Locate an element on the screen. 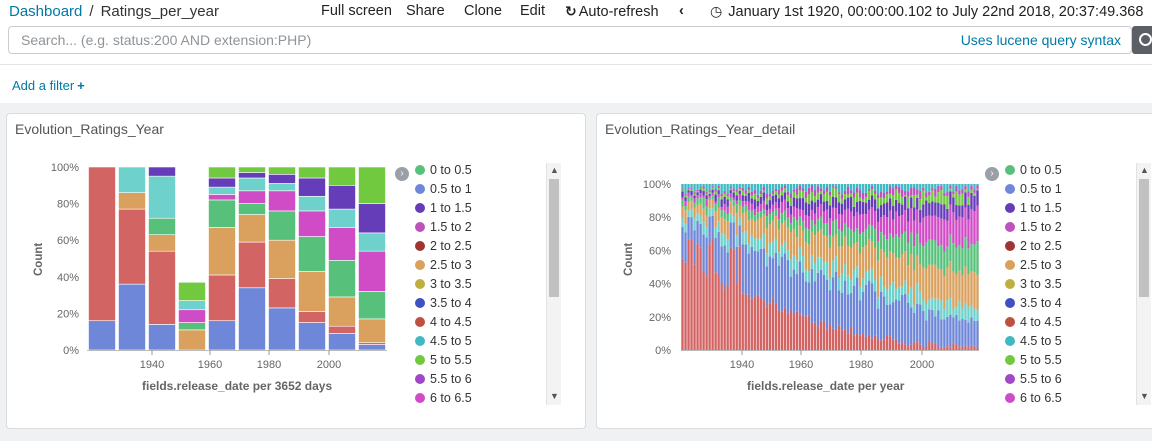 This screenshot has width=1152, height=441. full-screen-button: Full screen is located at coordinates (356, 11).